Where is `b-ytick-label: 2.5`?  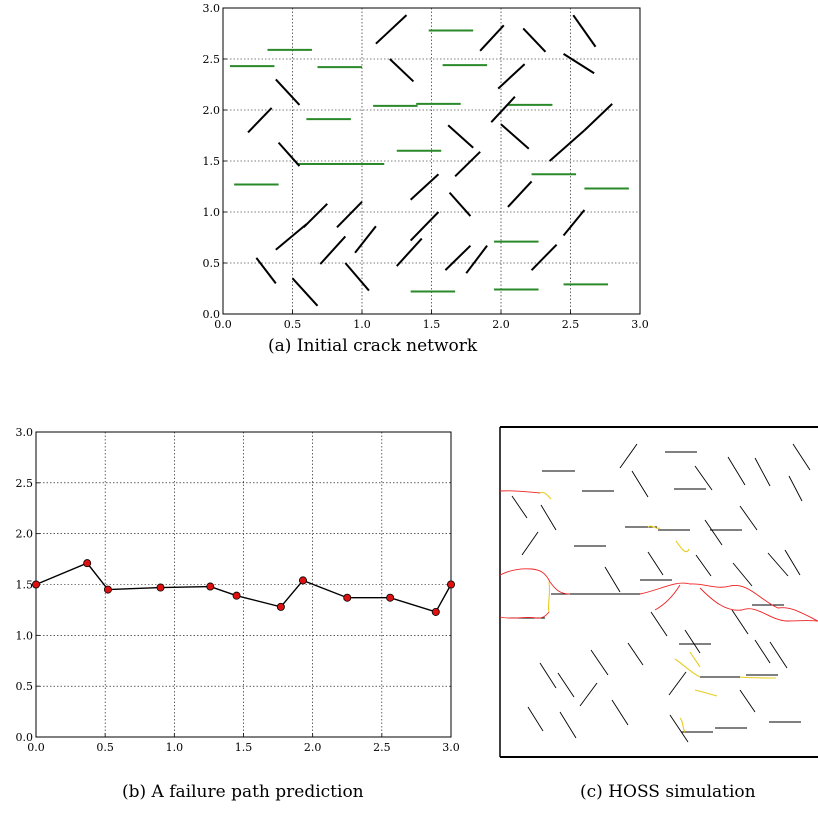
b-ytick-label: 2.5 is located at coordinates (25, 483).